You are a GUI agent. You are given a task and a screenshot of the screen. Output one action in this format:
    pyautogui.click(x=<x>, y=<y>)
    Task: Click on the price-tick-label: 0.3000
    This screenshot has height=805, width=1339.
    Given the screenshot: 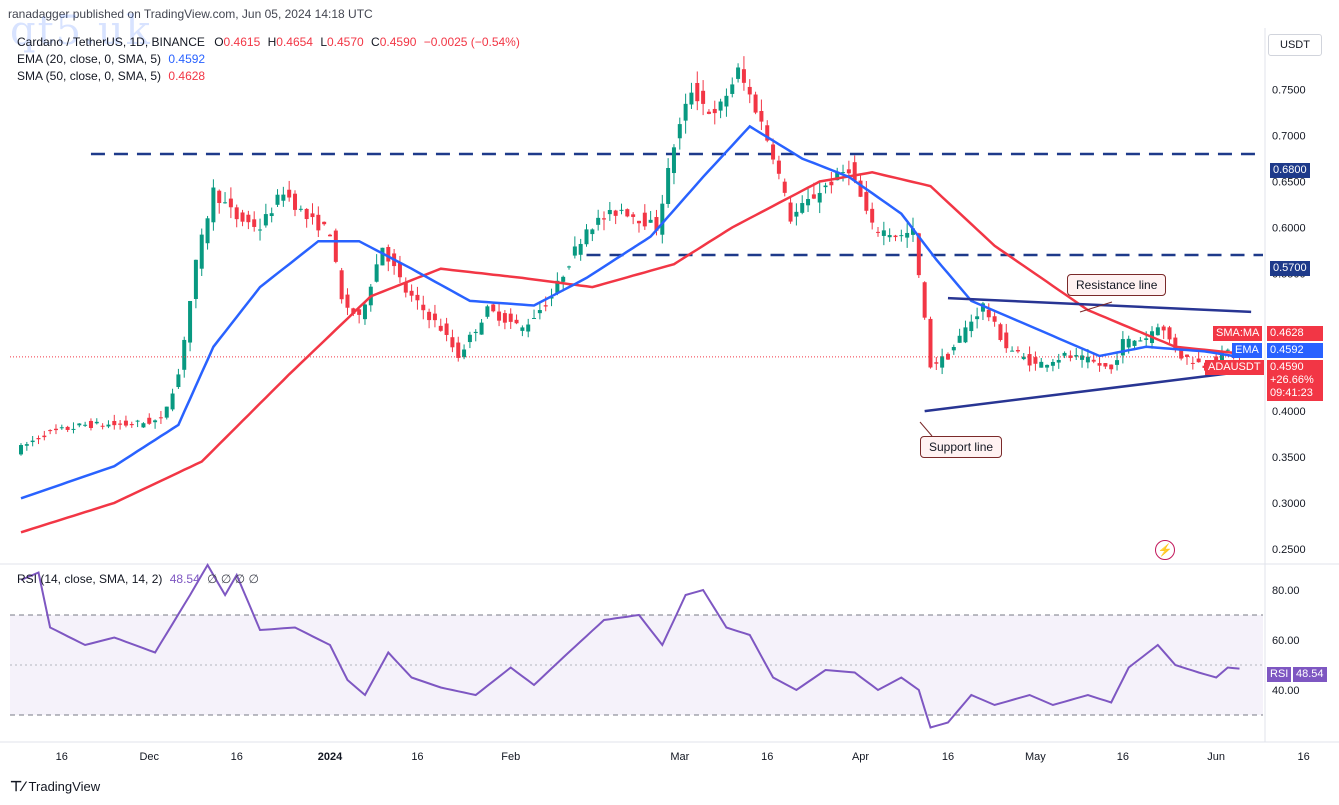 What is the action you would take?
    pyautogui.click(x=1289, y=504)
    